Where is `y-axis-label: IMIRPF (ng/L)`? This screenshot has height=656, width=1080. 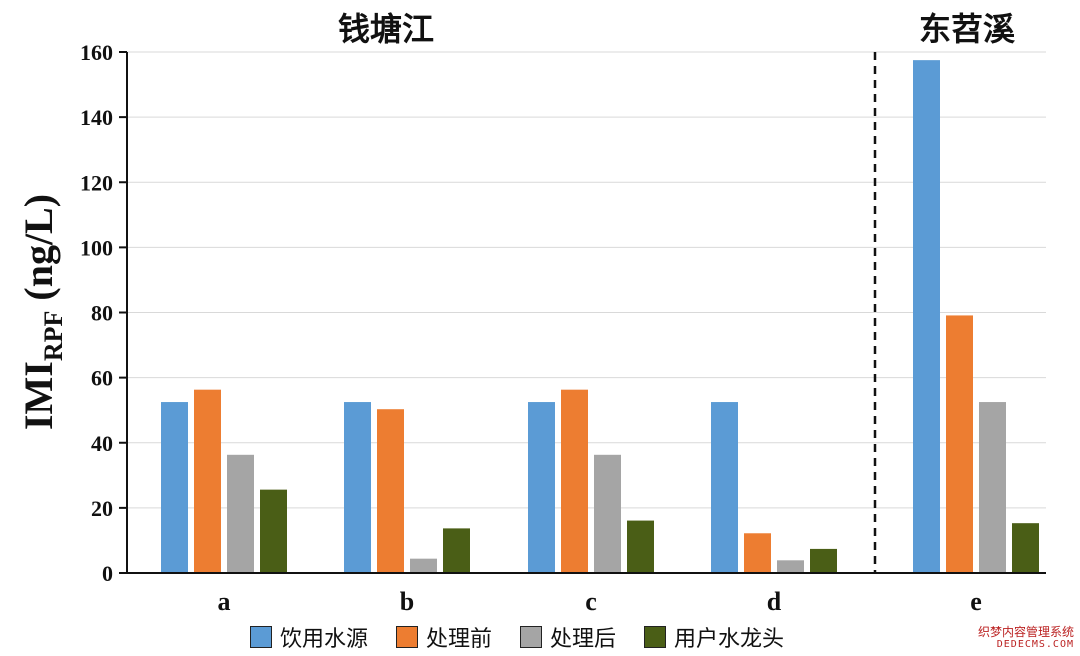
y-axis-label: IMIRPF (ng/L) is located at coordinates (42, 312).